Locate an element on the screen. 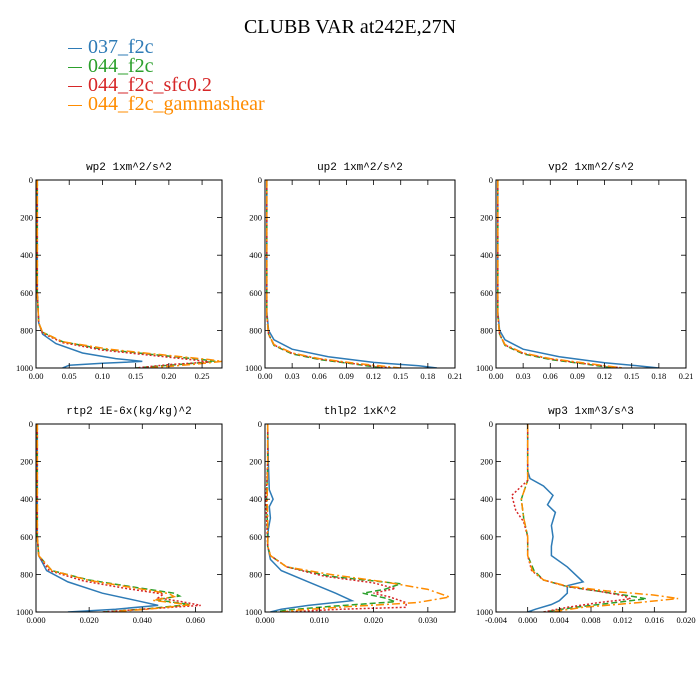 This screenshot has width=700, height=700. panel-title: wp3 1xm^3/s^3 is located at coordinates (591, 412).